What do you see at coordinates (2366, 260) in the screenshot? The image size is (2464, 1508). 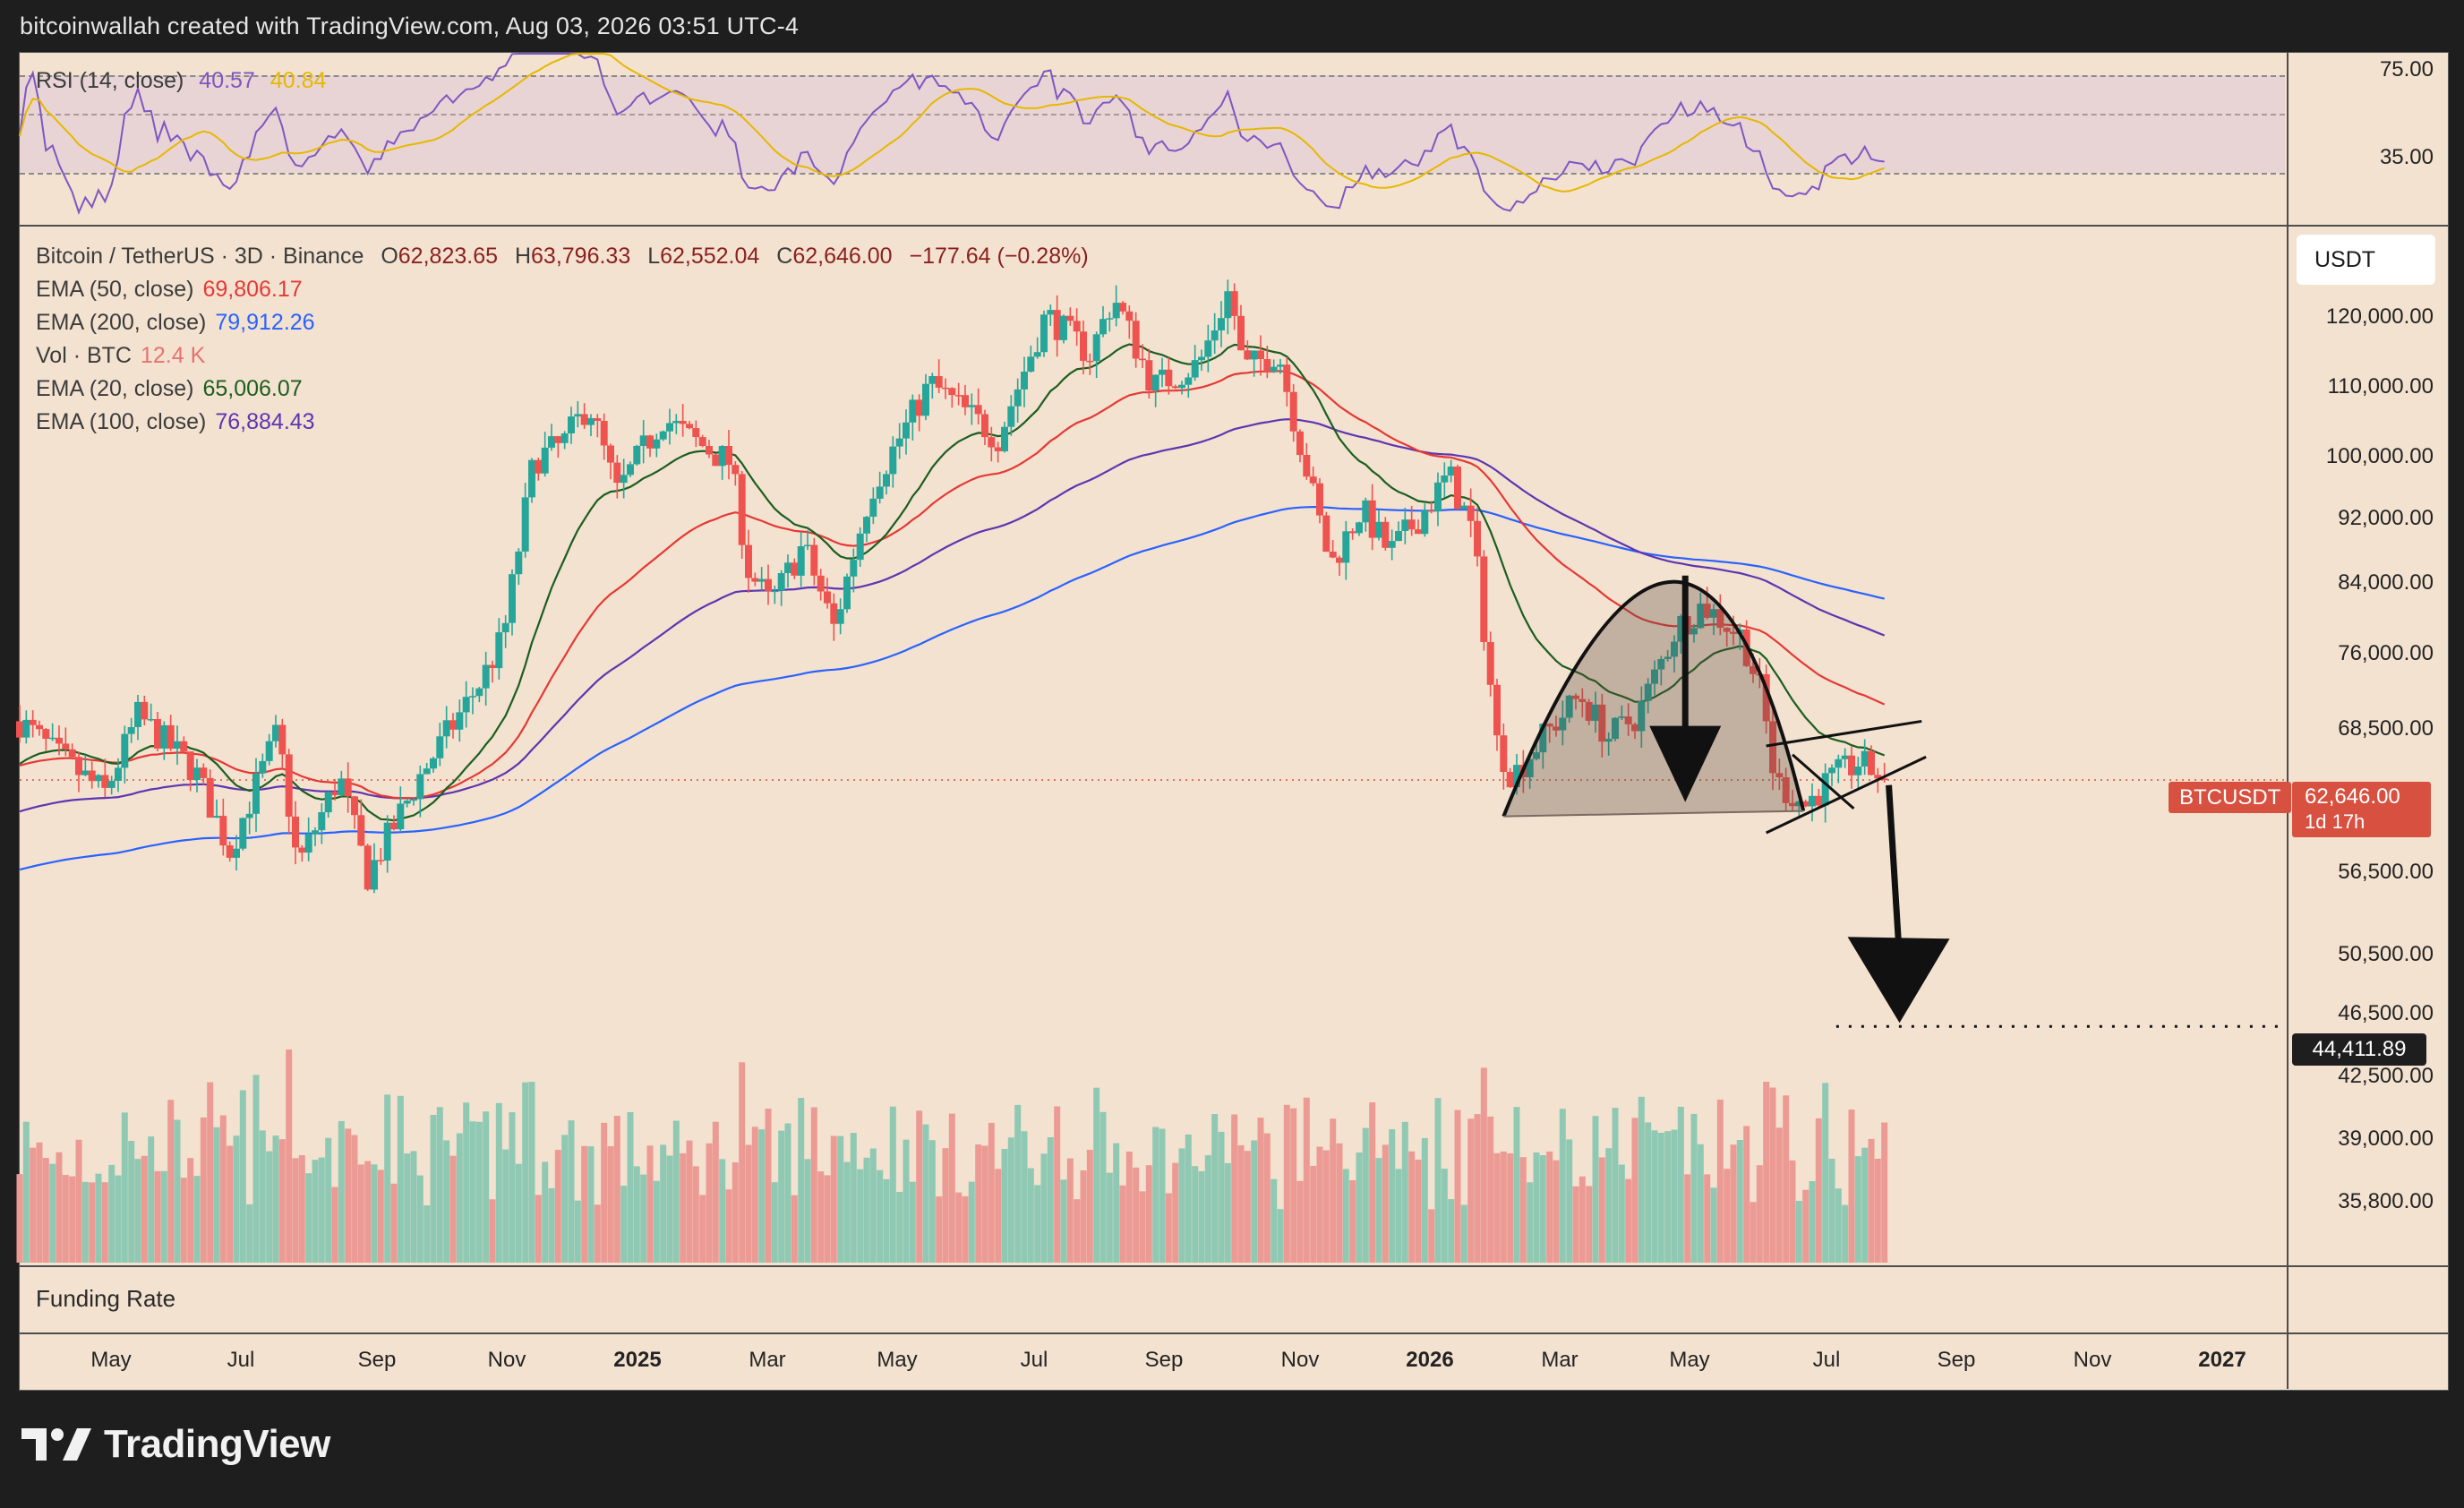 I see `currency-selector: USDT` at bounding box center [2366, 260].